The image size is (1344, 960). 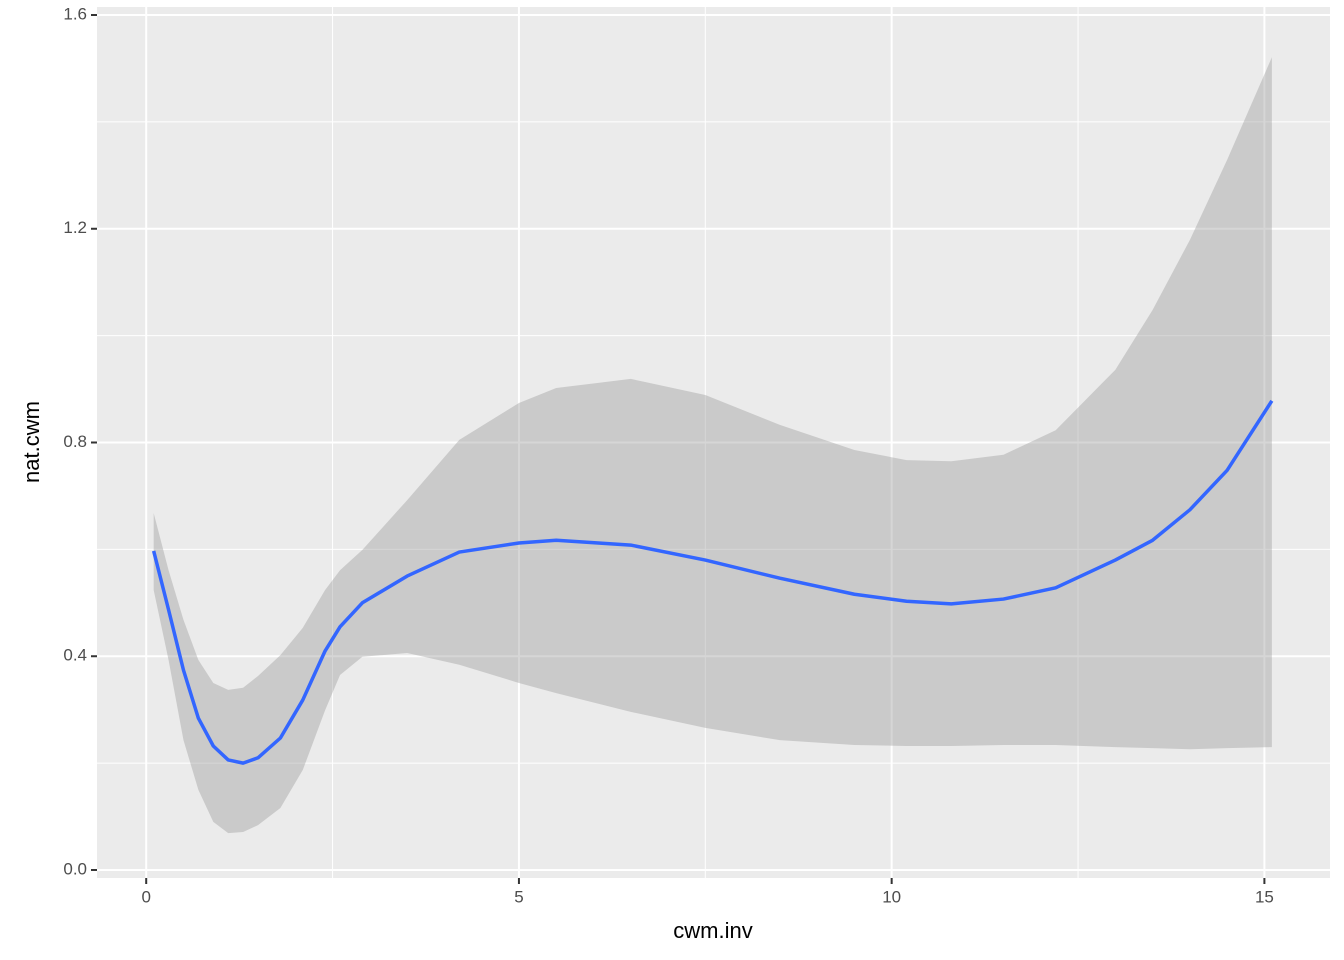 What do you see at coordinates (712, 930) in the screenshot?
I see `x-axis-title: cwm.inv` at bounding box center [712, 930].